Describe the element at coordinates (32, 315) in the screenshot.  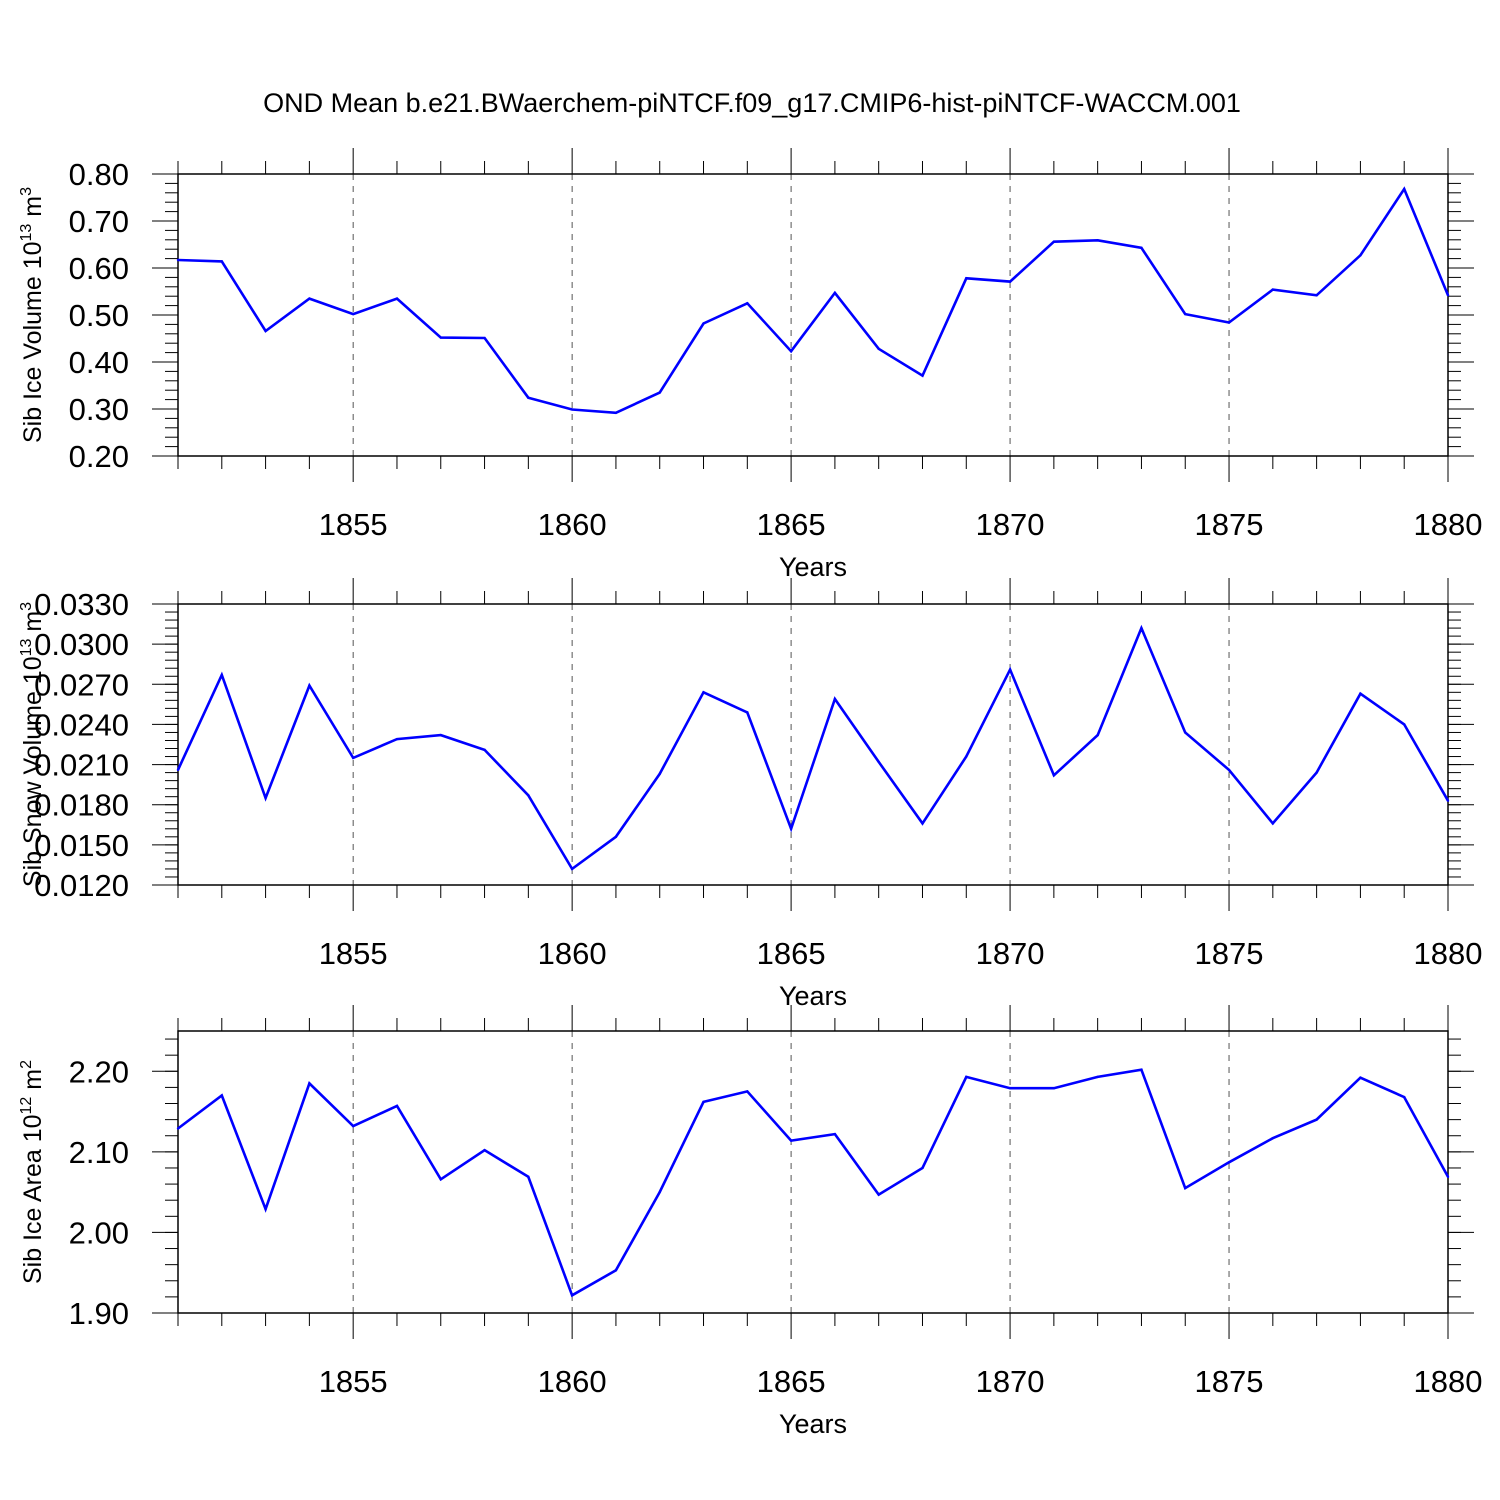
I see `y-axis-label: Sib Ice Volume 1013 m3` at that location.